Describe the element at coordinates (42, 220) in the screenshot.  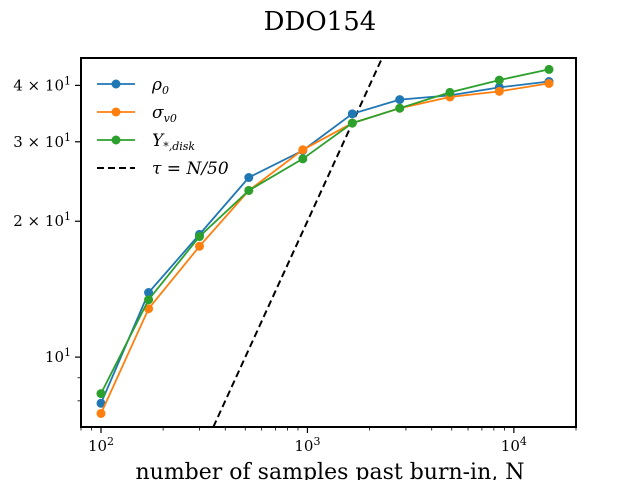
I see `y-tick-label: 2 × 101` at that location.